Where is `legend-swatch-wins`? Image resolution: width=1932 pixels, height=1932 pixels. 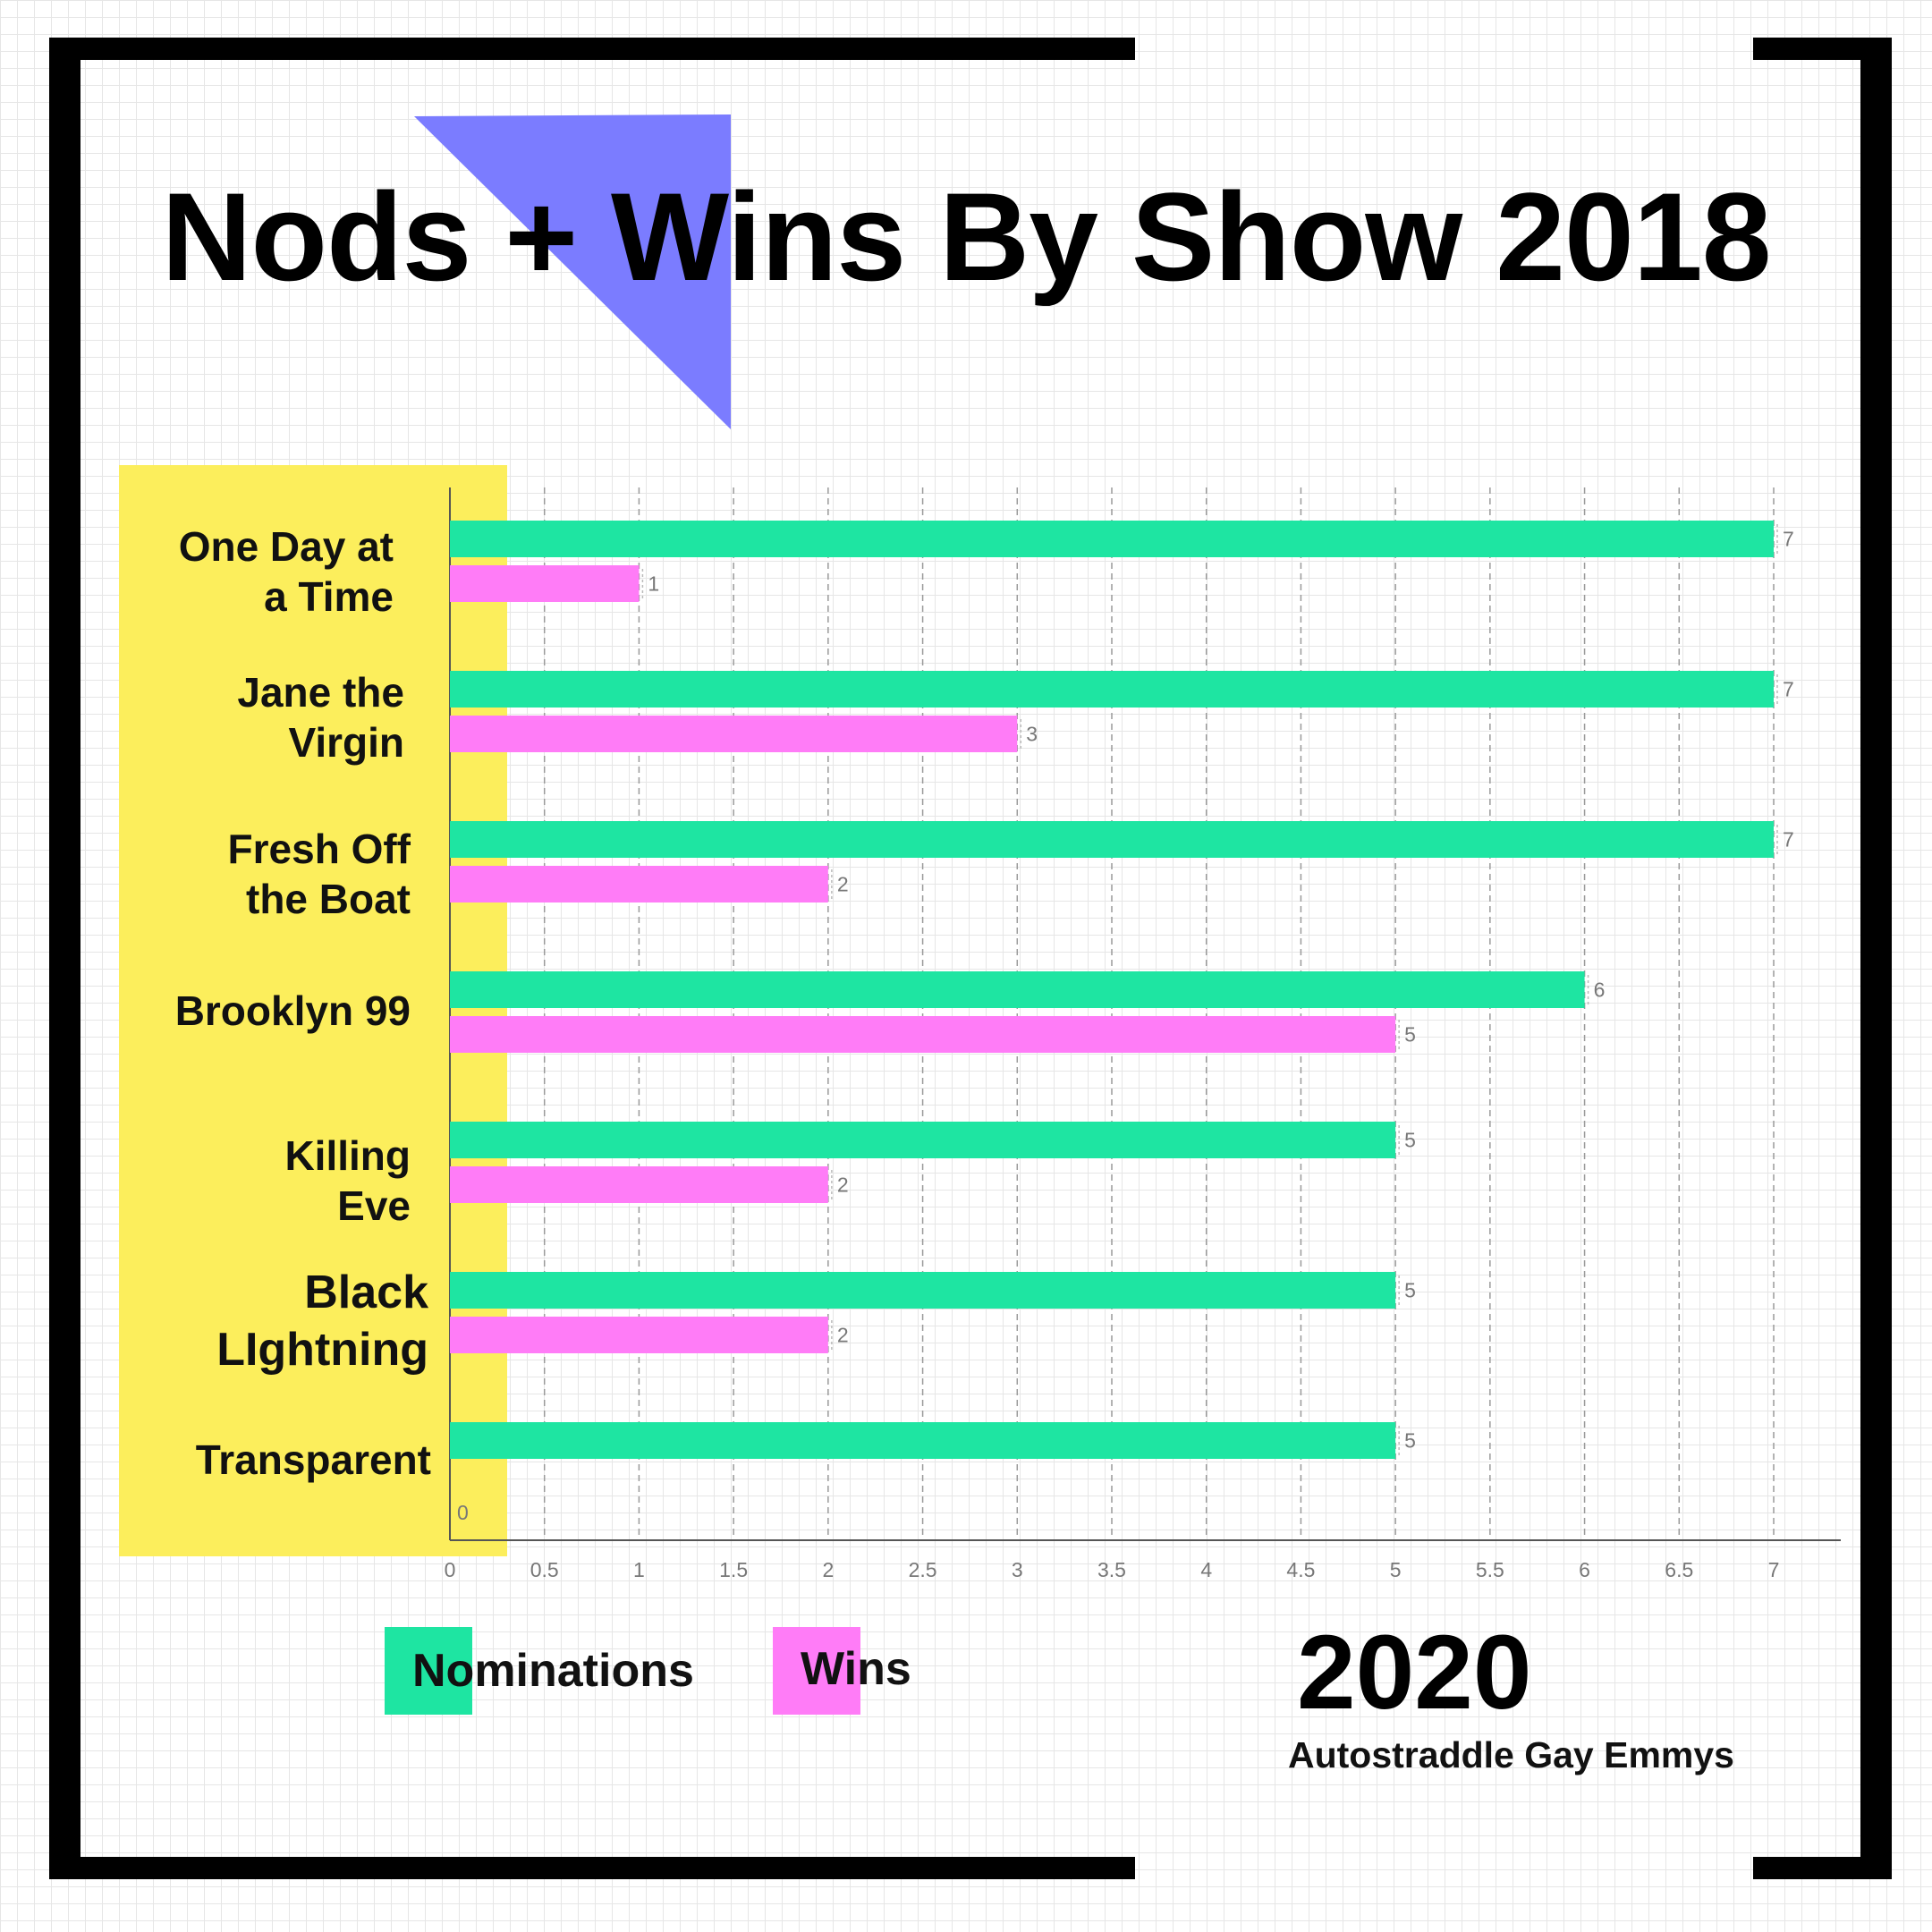
legend-swatch-wins is located at coordinates (816, 1671).